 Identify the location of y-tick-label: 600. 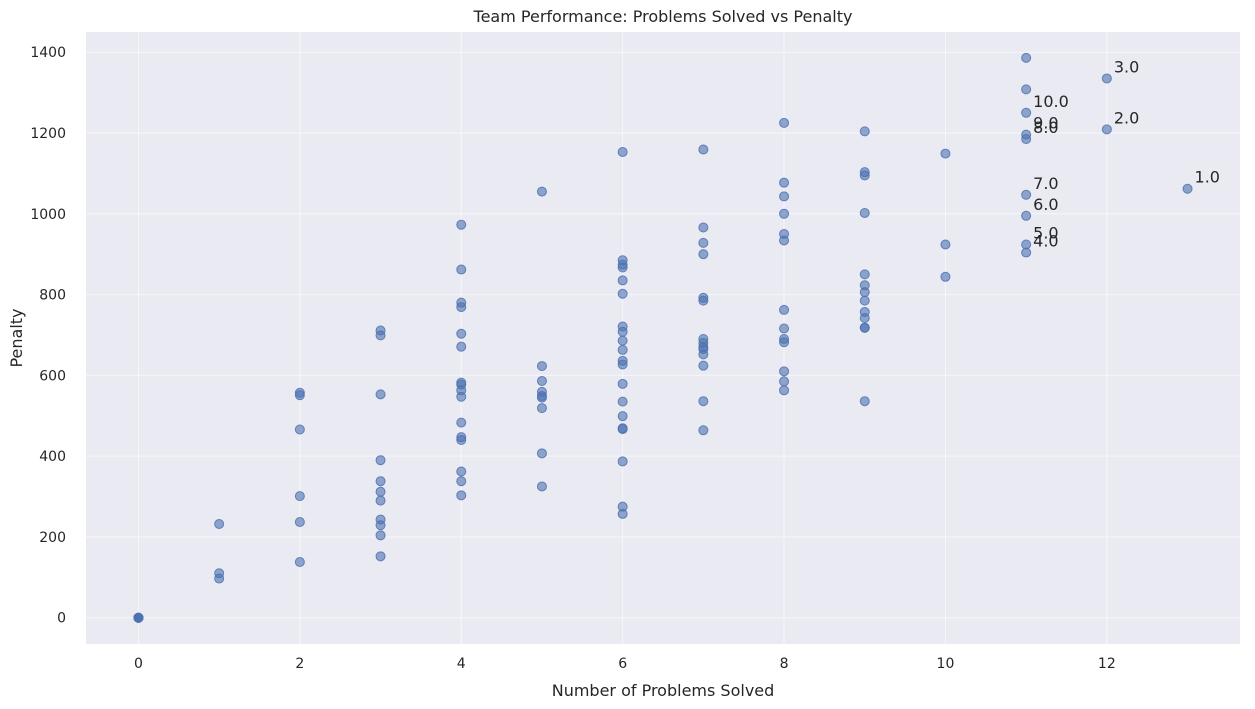
(52, 376).